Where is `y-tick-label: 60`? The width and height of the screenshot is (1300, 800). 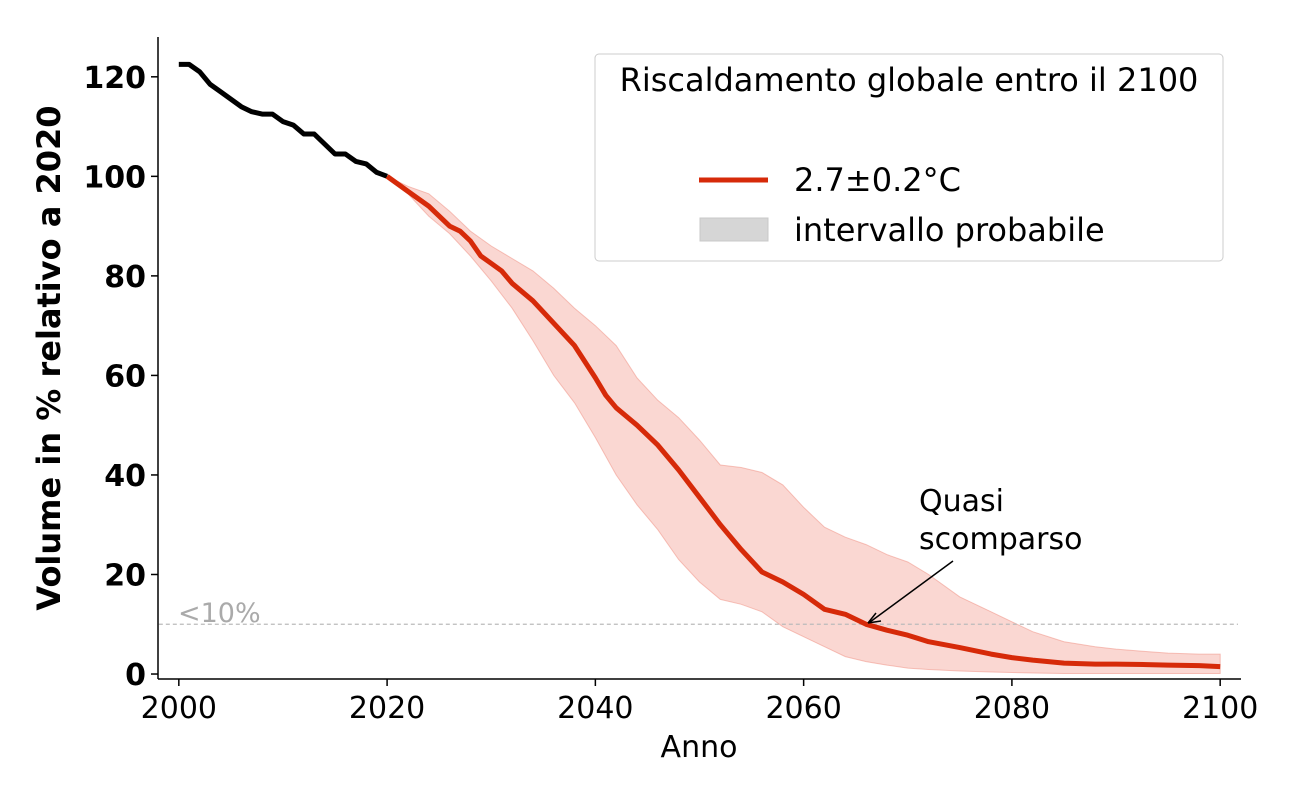
y-tick-label: 60 is located at coordinates (125, 376).